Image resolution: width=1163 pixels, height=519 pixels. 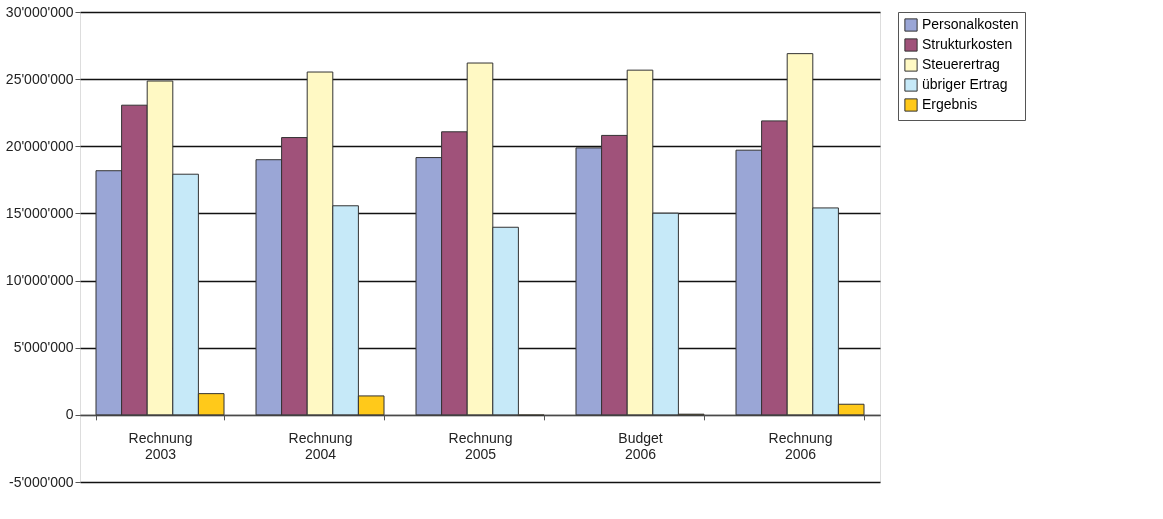 What do you see at coordinates (69, 414) in the screenshot?
I see `y-tick-label: 0` at bounding box center [69, 414].